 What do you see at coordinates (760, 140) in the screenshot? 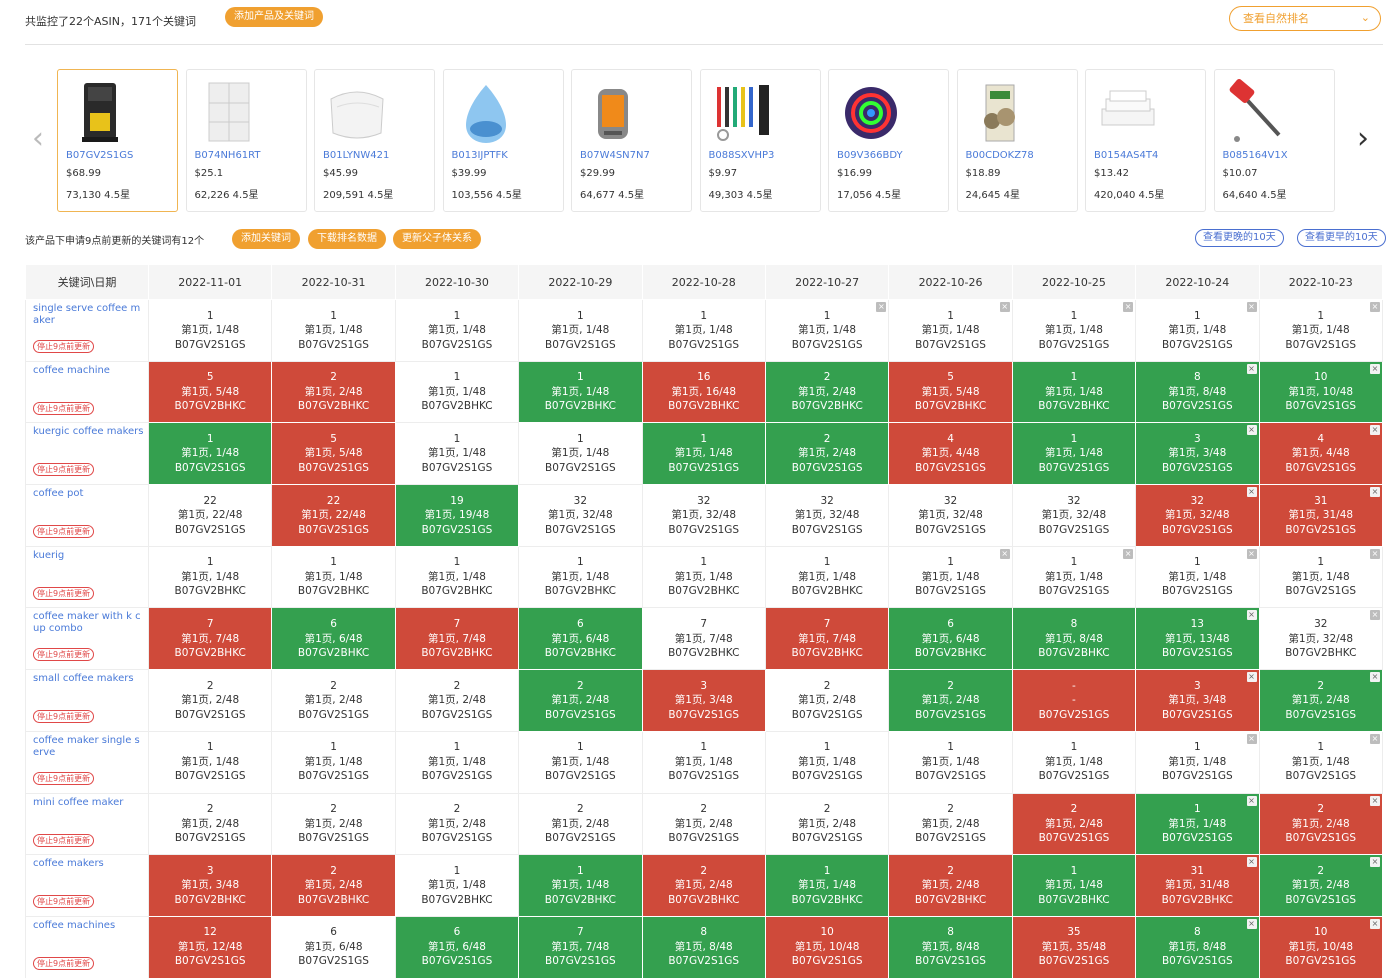
I see `product-card: B088SXVHP3 $9.97 49,303 4.5星` at bounding box center [760, 140].